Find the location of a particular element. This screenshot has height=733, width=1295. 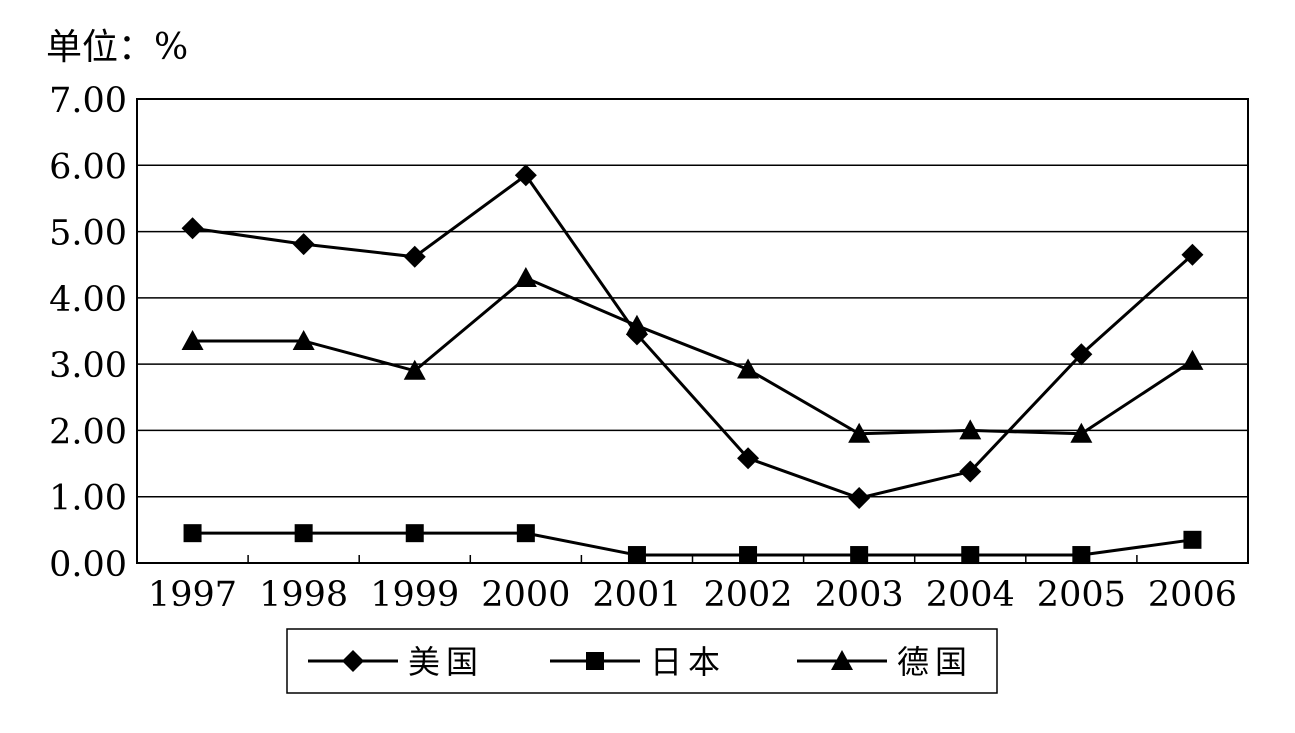

y-tick-label: 6.00 is located at coordinates (88, 167).